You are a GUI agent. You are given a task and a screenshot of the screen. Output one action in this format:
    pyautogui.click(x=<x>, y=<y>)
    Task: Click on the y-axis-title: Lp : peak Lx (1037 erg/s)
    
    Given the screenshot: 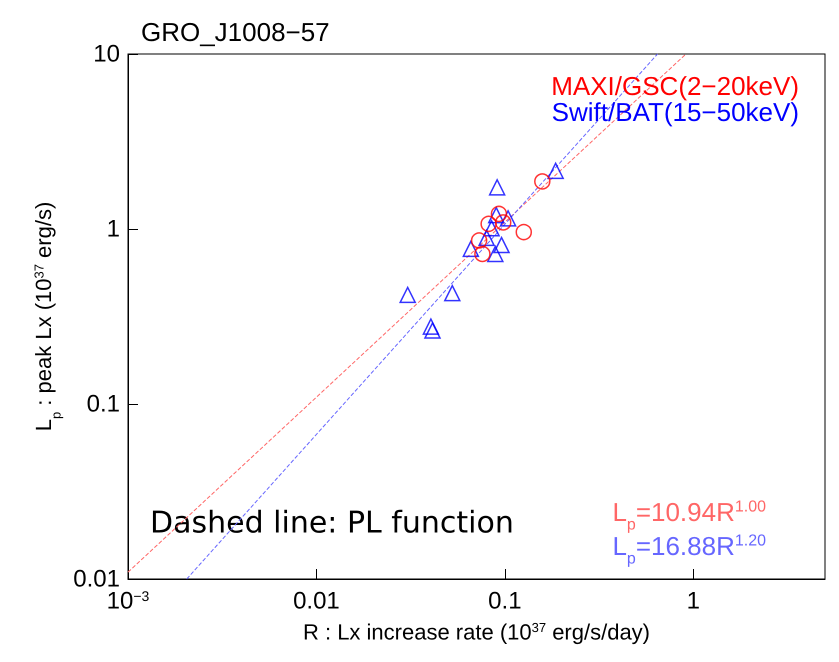 What is the action you would take?
    pyautogui.click(x=47, y=317)
    